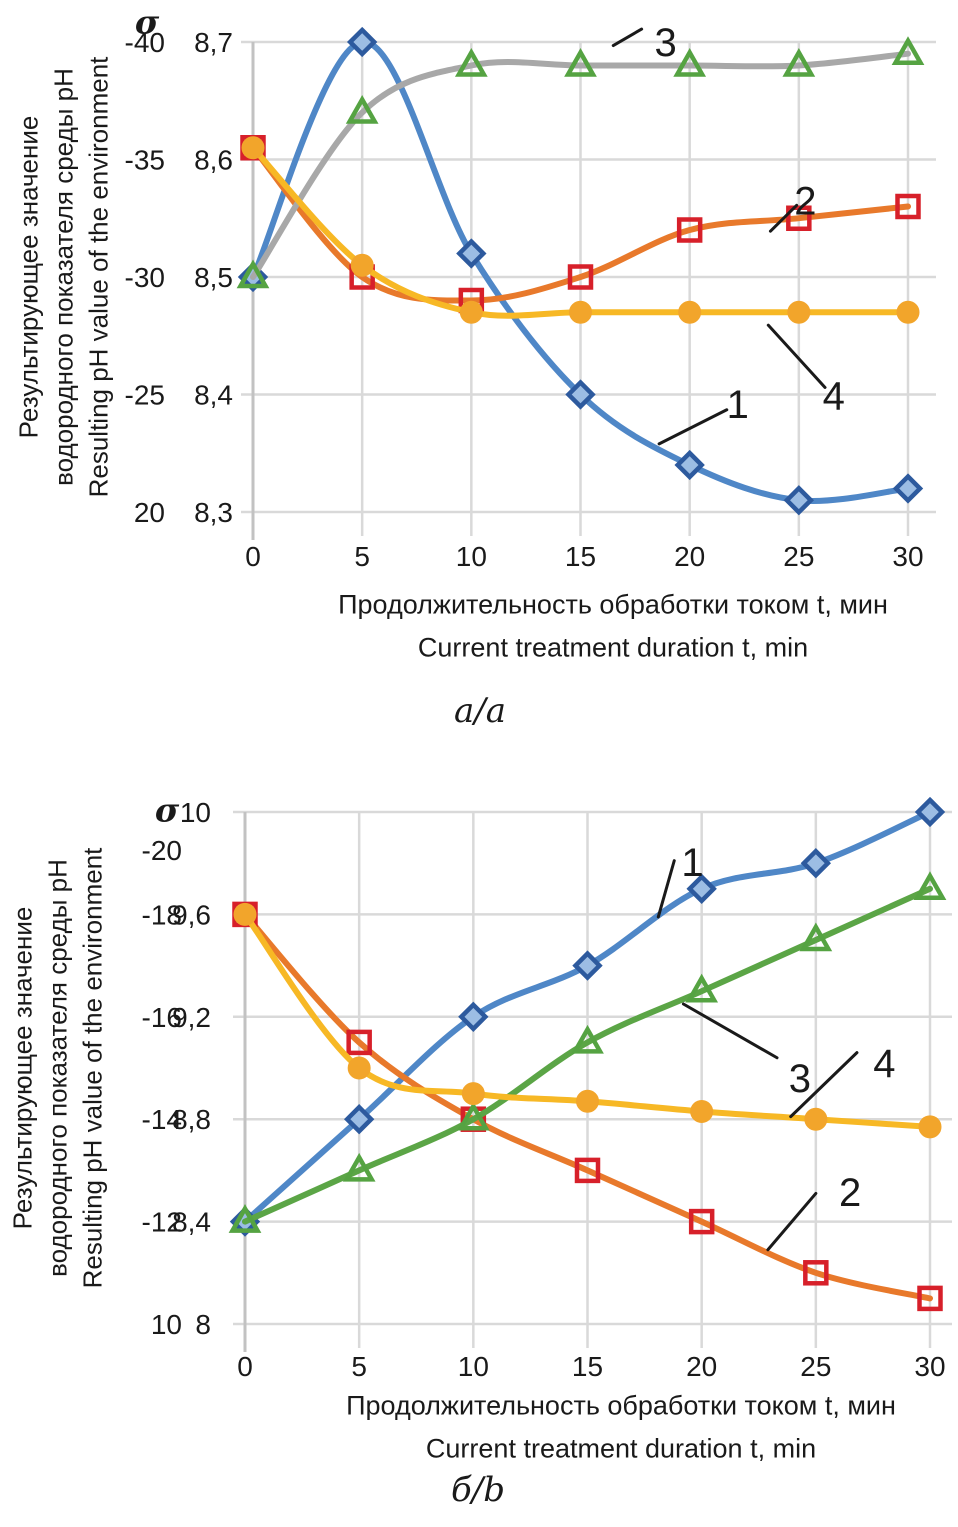  I want to click on ph-tick-label: 8,5, so click(213, 277).